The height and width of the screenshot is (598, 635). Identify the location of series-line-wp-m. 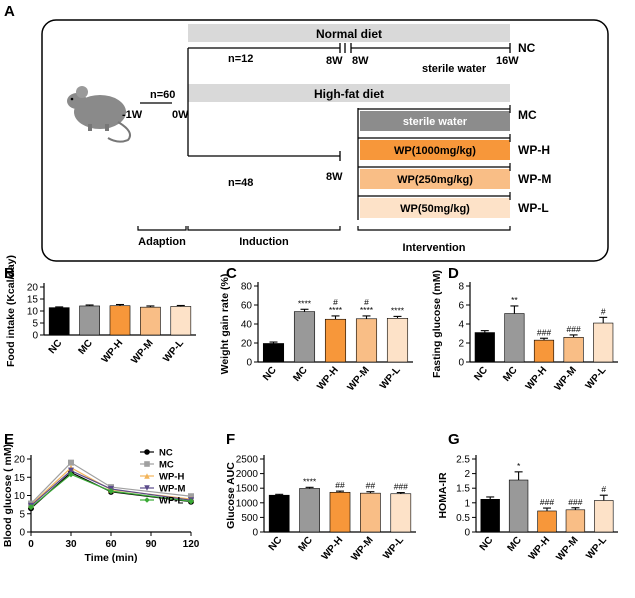
(111, 488).